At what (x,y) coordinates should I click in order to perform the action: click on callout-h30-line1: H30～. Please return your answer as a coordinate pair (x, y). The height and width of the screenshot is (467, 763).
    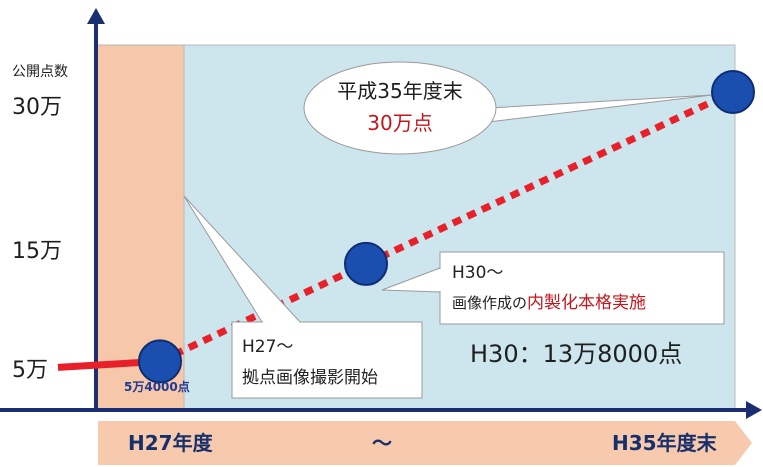
    Looking at the image, I should click on (477, 273).